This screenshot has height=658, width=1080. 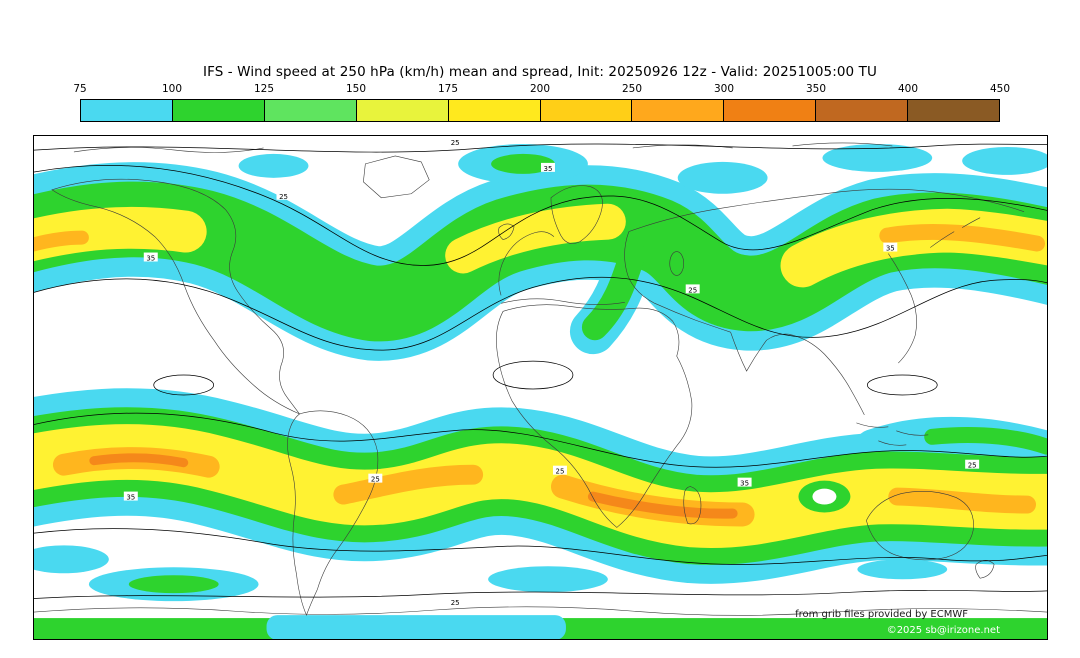 I want to click on antarctic-cyan-band, so click(x=416, y=627).